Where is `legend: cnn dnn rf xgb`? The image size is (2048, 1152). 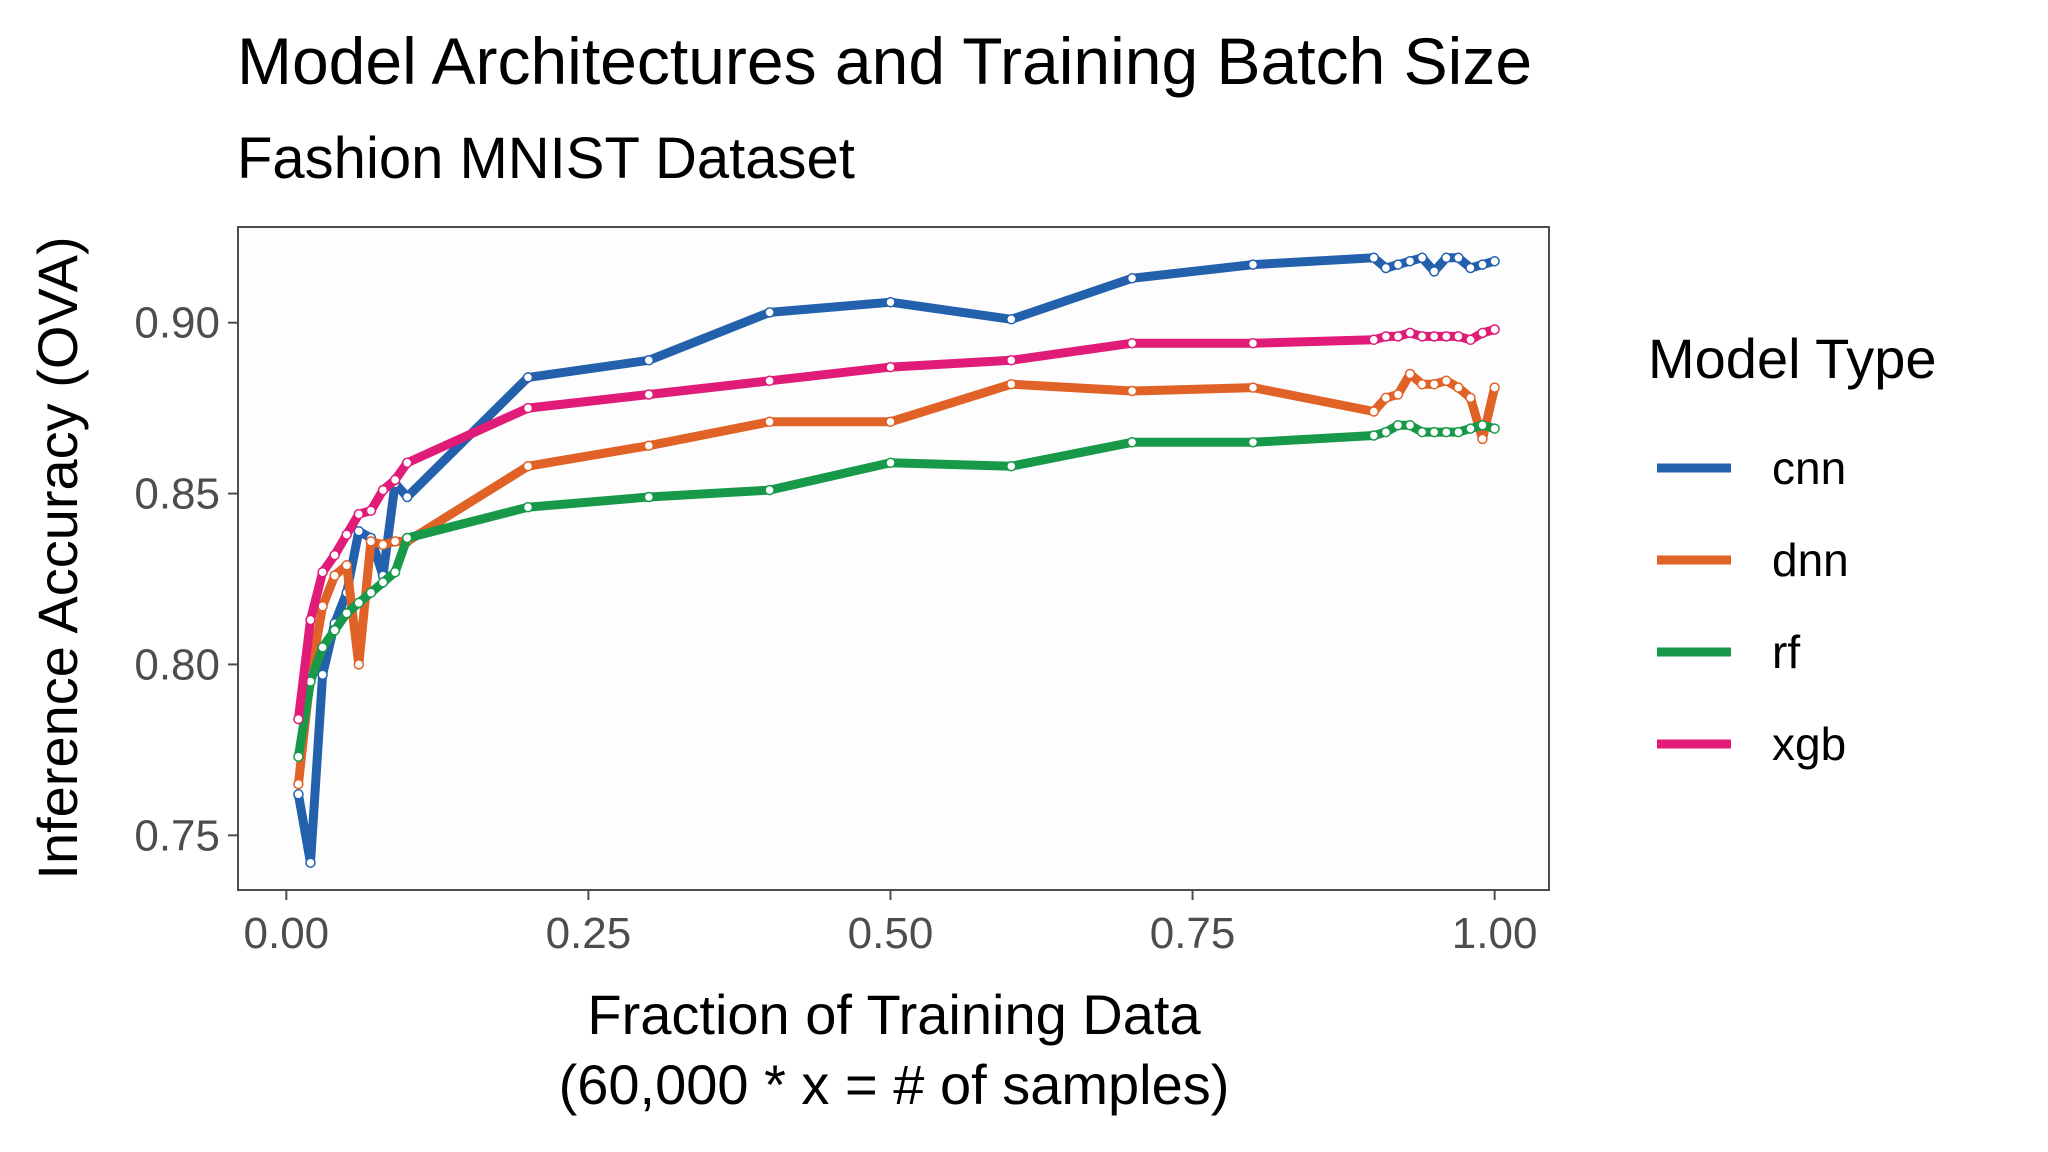 legend: cnn dnn rf xgb is located at coordinates (1753, 606).